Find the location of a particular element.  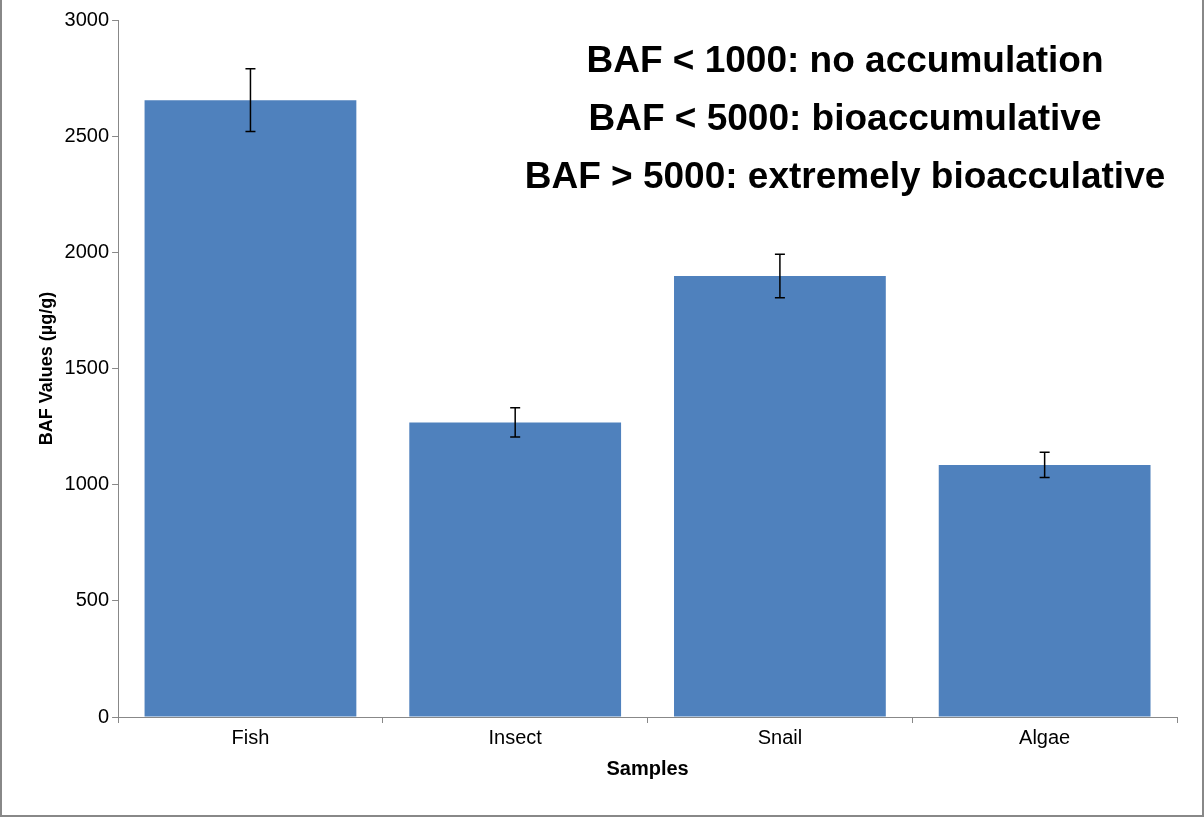

x-axis-title: Samples is located at coordinates (647, 767).